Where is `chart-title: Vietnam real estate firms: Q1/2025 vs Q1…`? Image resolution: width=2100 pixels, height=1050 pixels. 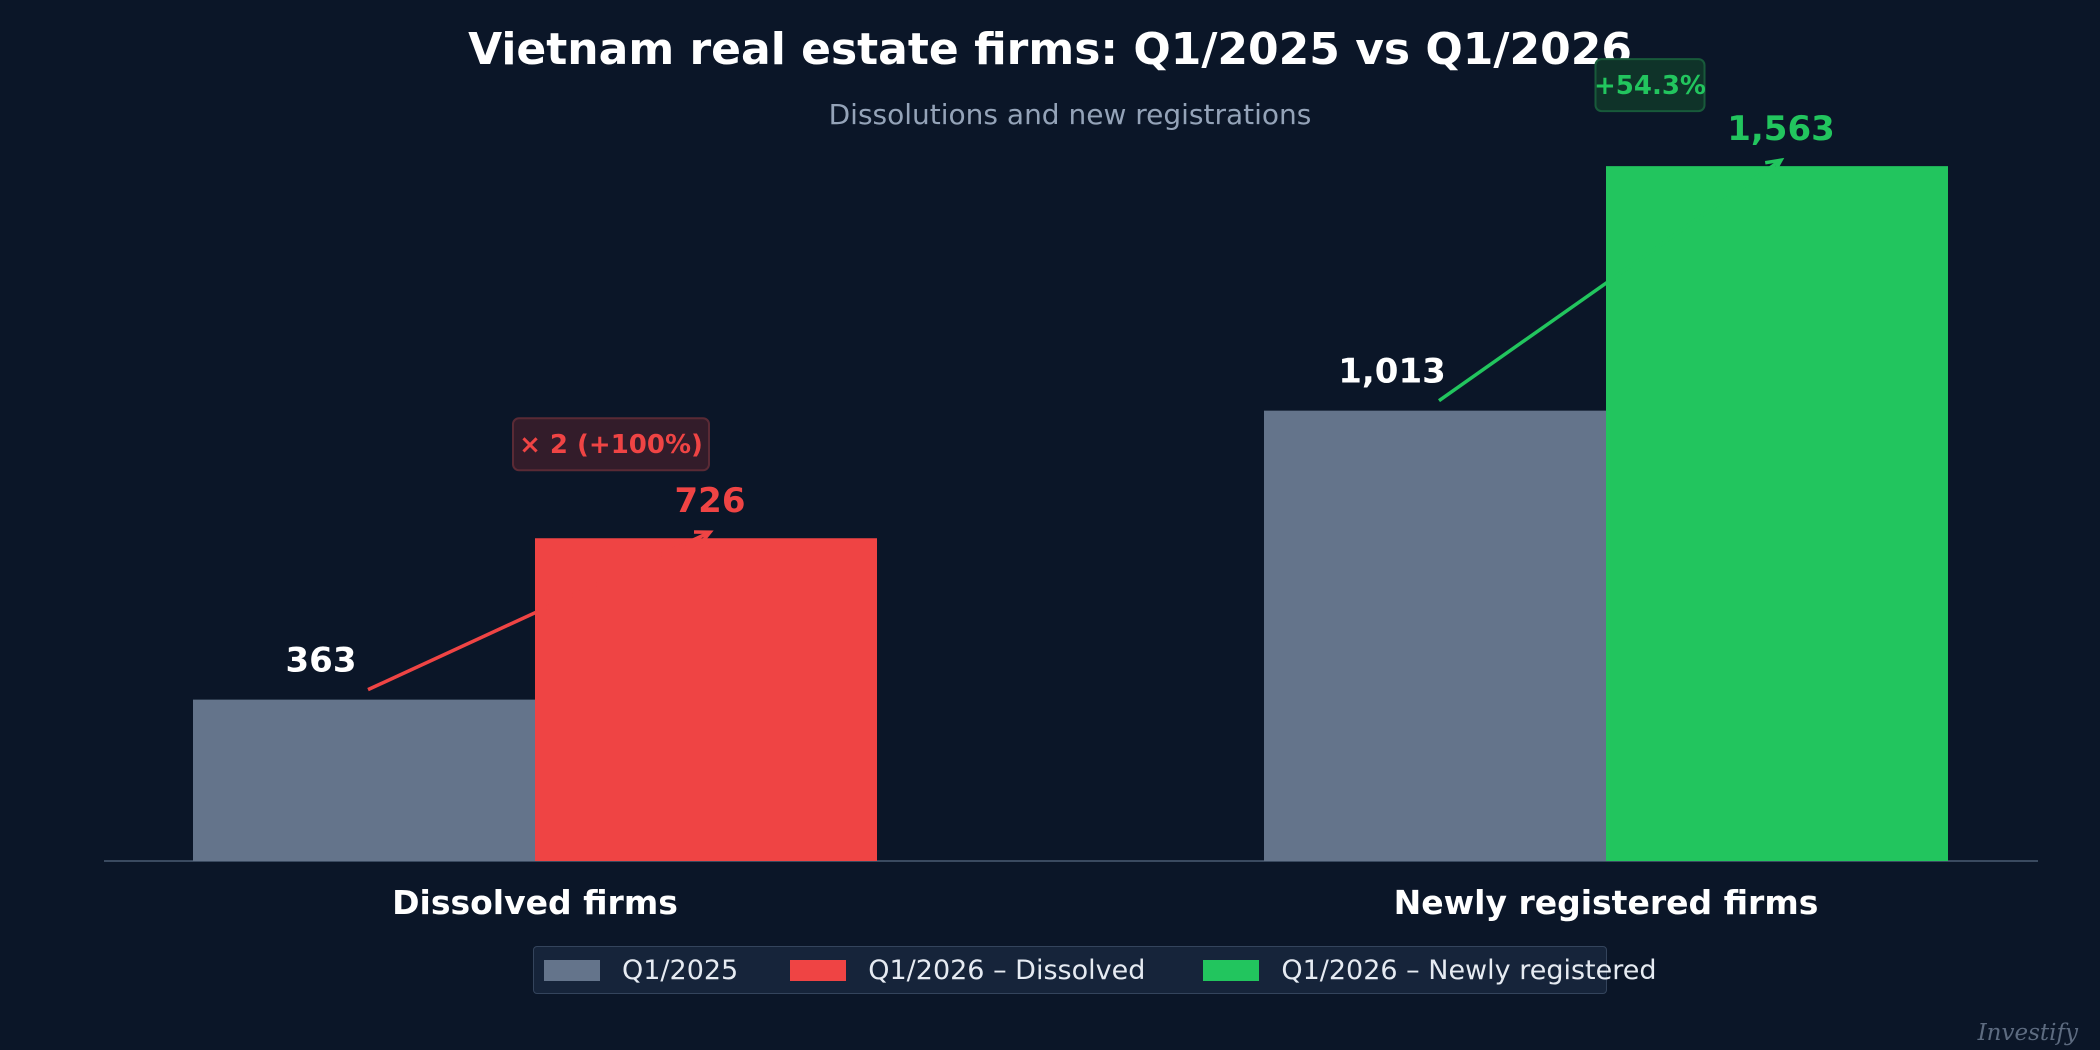 chart-title: Vietnam real estate firms: Q1/2025 vs Q1… is located at coordinates (1050, 49).